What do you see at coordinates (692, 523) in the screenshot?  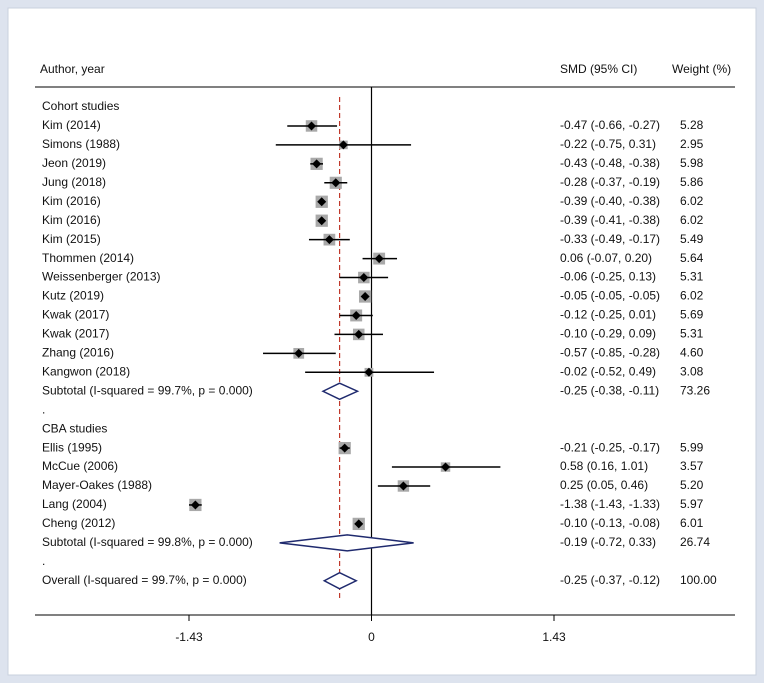 I see `weight-label: 6.01` at bounding box center [692, 523].